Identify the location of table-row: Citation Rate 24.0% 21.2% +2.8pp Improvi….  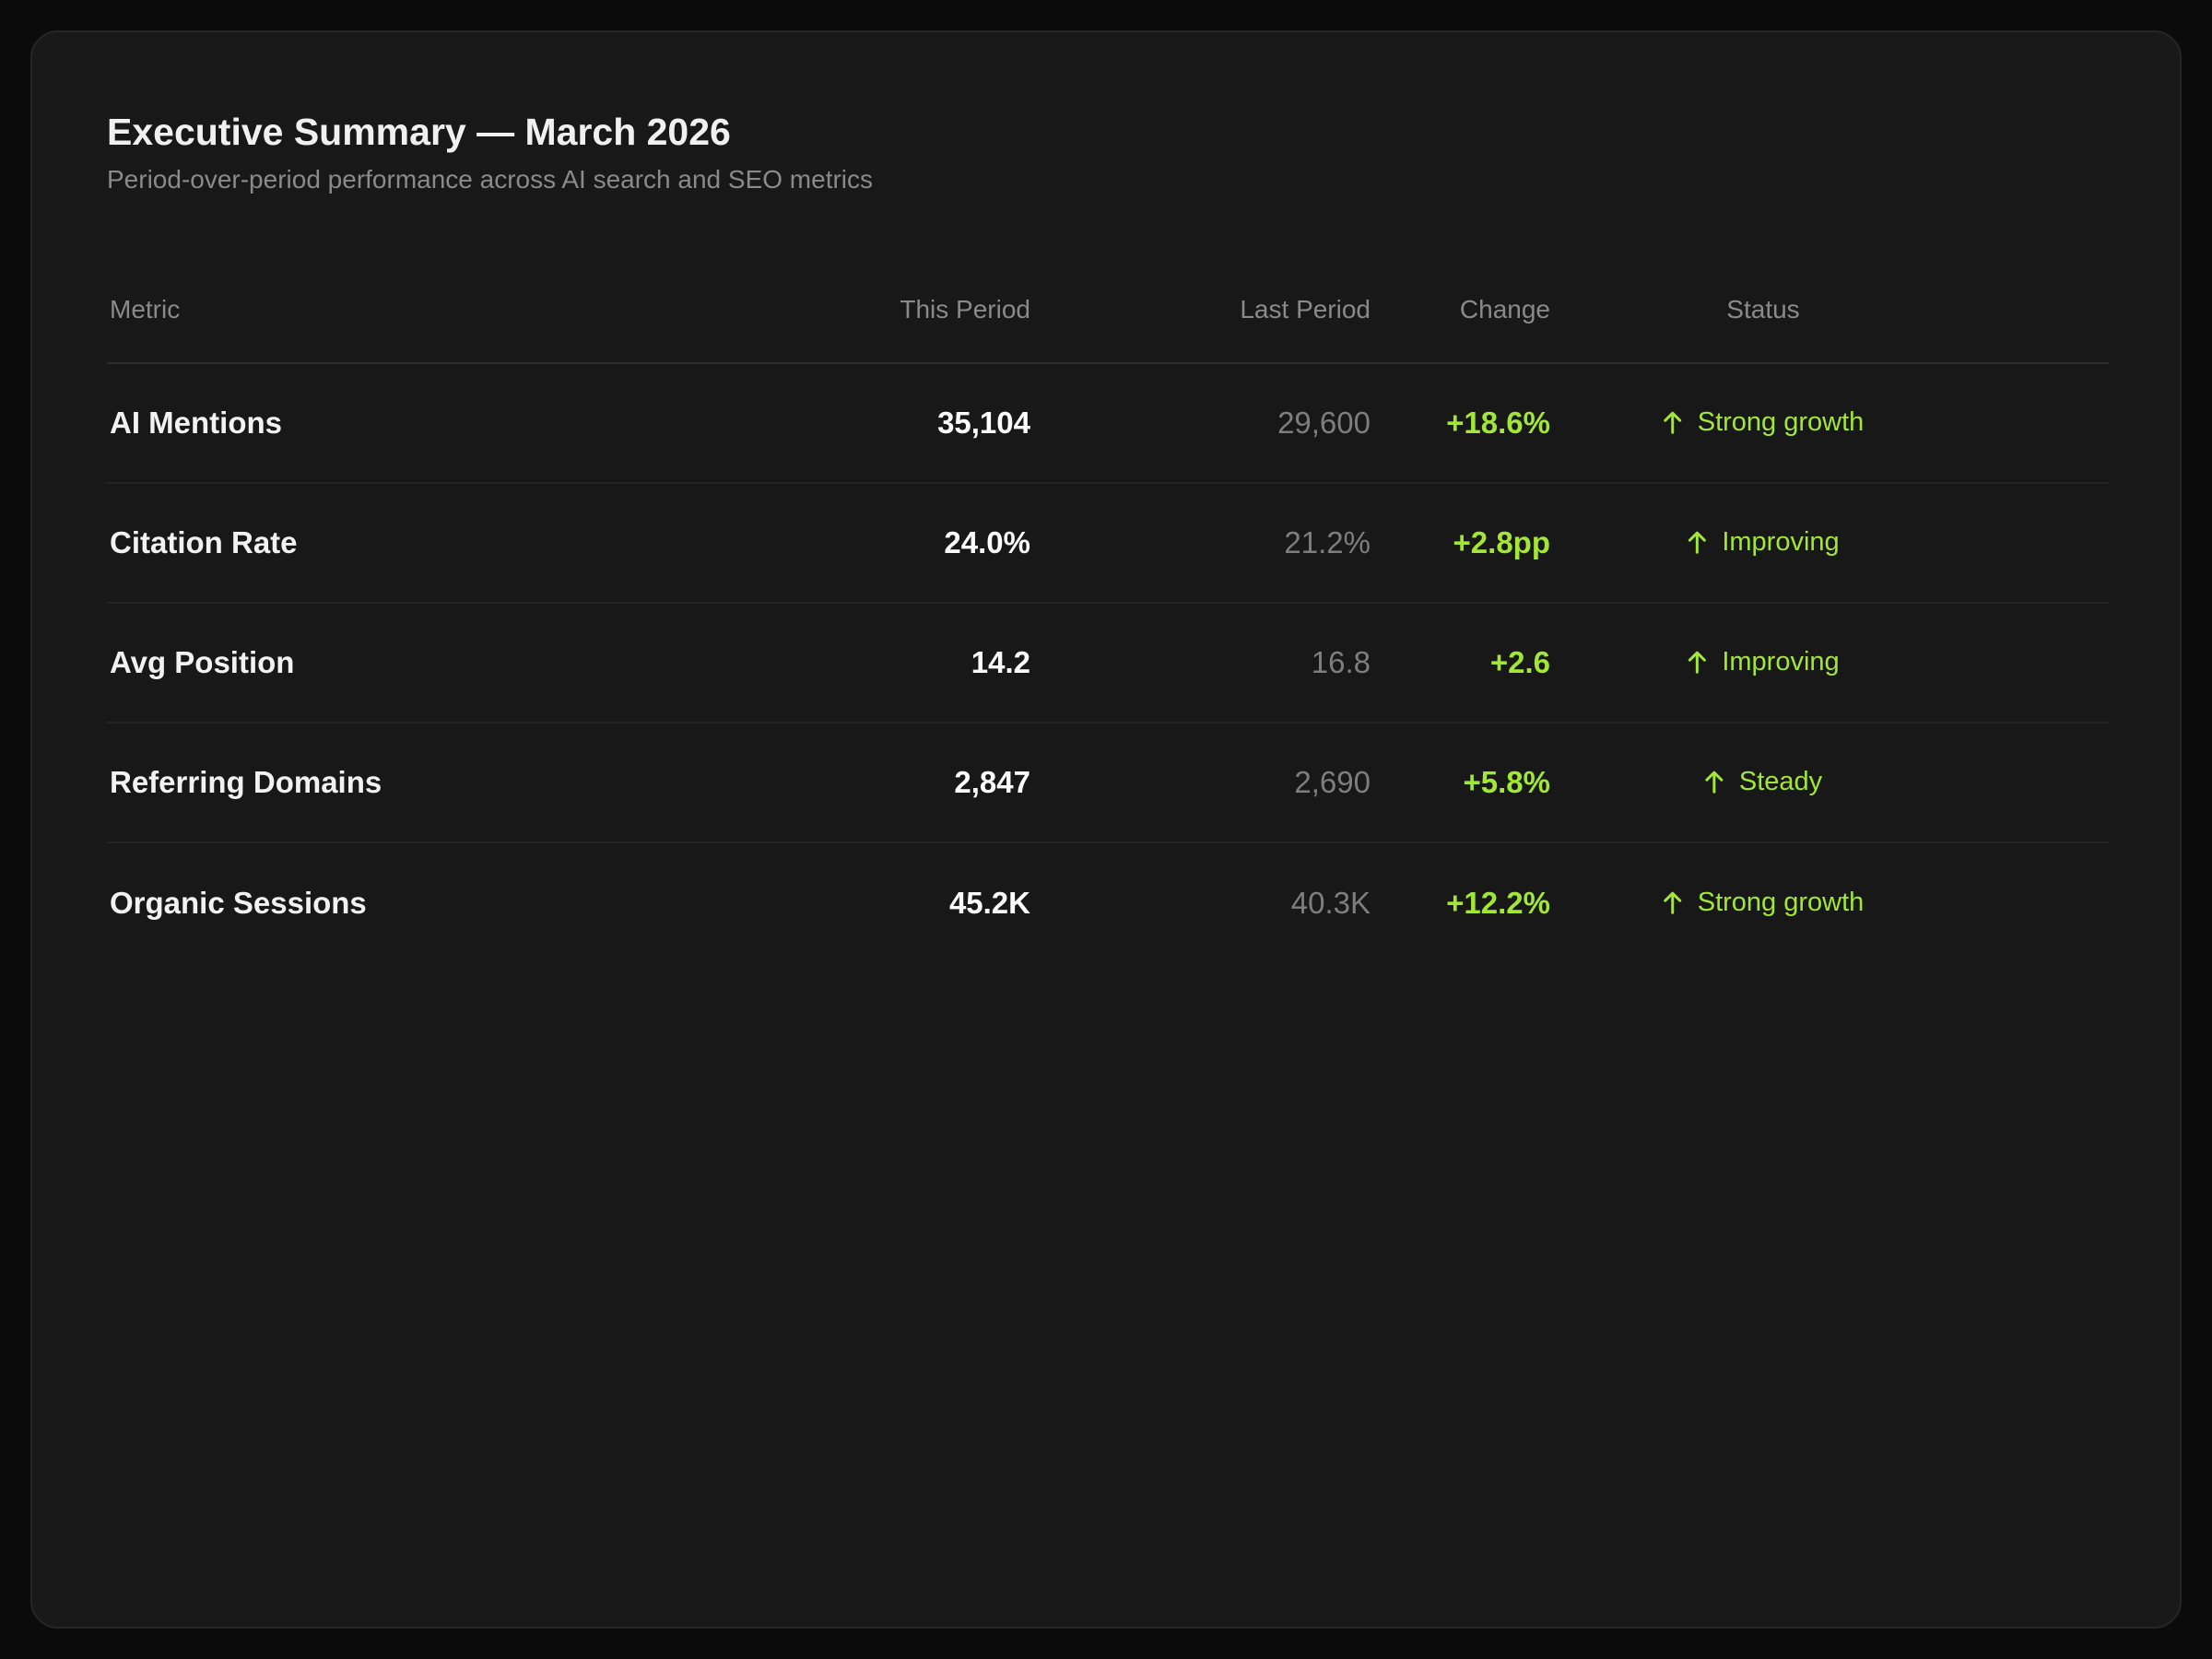
(1108, 544).